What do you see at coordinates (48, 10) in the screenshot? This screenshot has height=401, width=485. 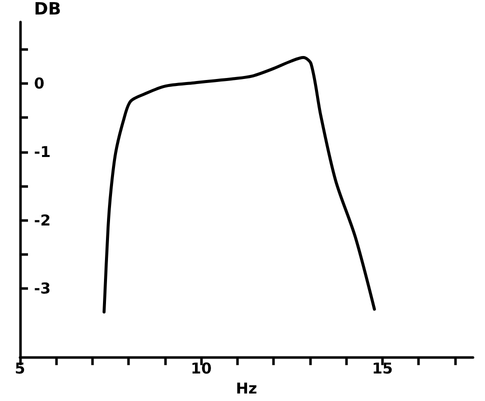 I see `y-axis-title: DB` at bounding box center [48, 10].